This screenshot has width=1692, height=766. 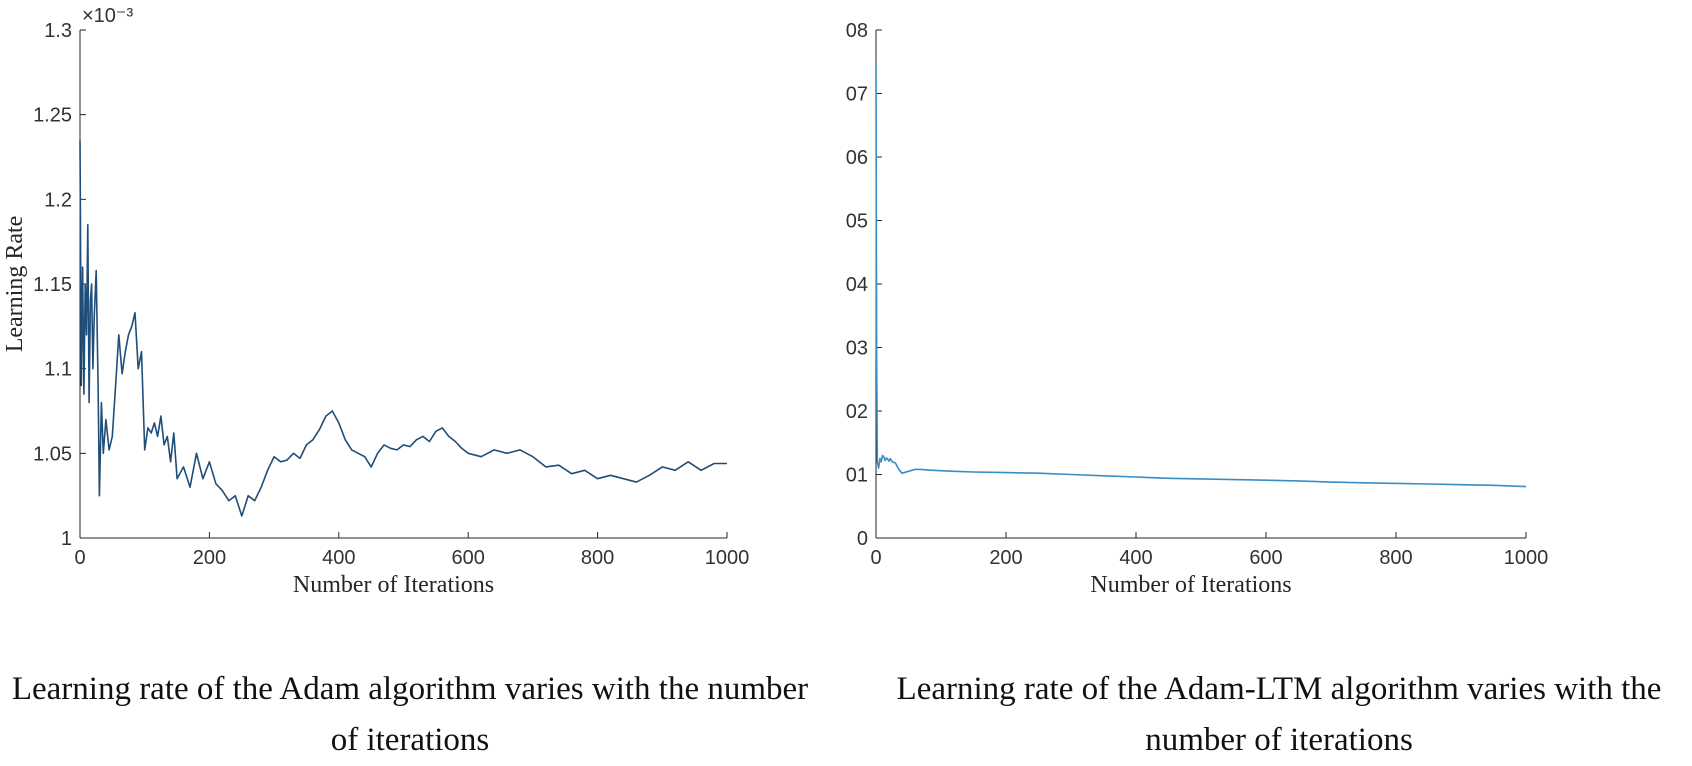 What do you see at coordinates (52, 285) in the screenshot?
I see `y-tick-label: 1.15` at bounding box center [52, 285].